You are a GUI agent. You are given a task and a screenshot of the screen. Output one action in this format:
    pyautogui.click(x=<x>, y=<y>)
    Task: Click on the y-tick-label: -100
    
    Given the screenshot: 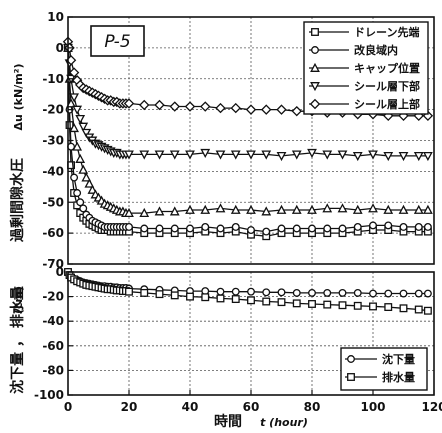 What is the action you would take?
    pyautogui.click(x=49, y=395)
    